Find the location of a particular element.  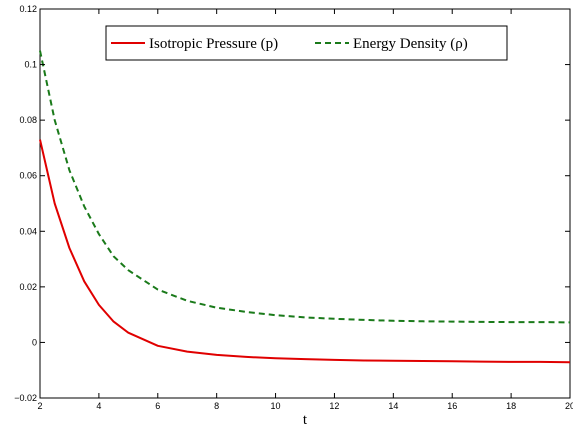

x-tick-label: 18 is located at coordinates (511, 406).